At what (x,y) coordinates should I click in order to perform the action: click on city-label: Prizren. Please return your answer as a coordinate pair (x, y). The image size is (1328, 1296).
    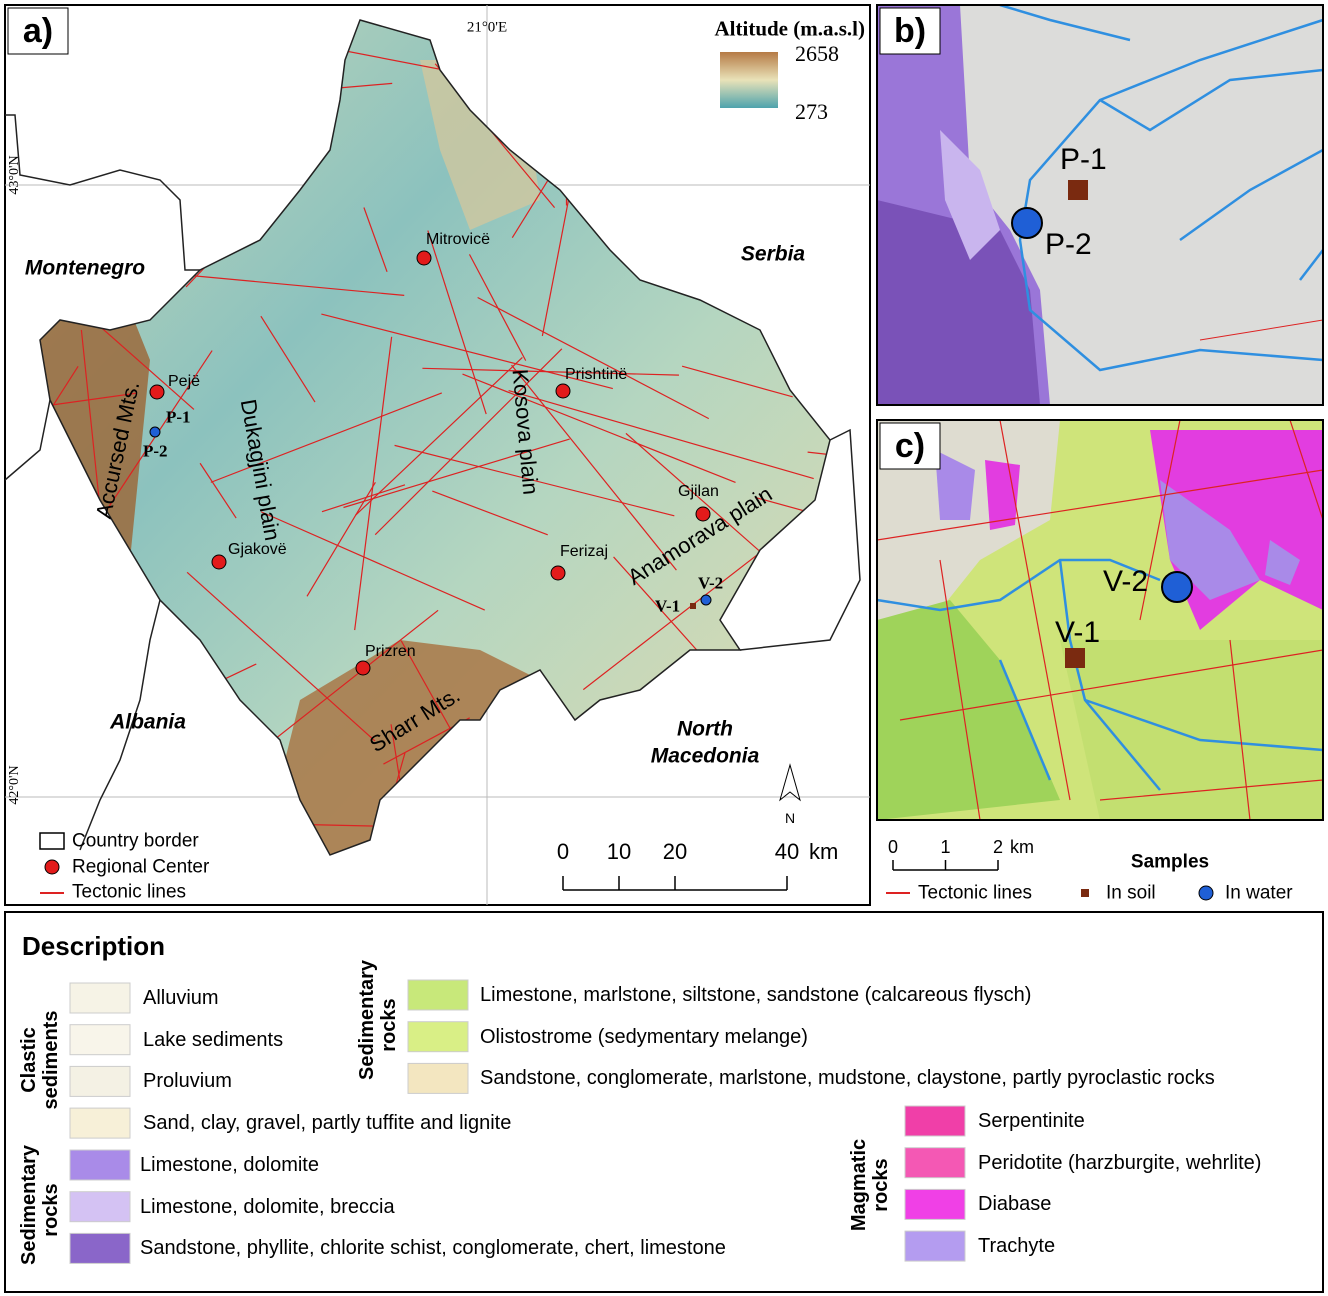
    Looking at the image, I should click on (390, 651).